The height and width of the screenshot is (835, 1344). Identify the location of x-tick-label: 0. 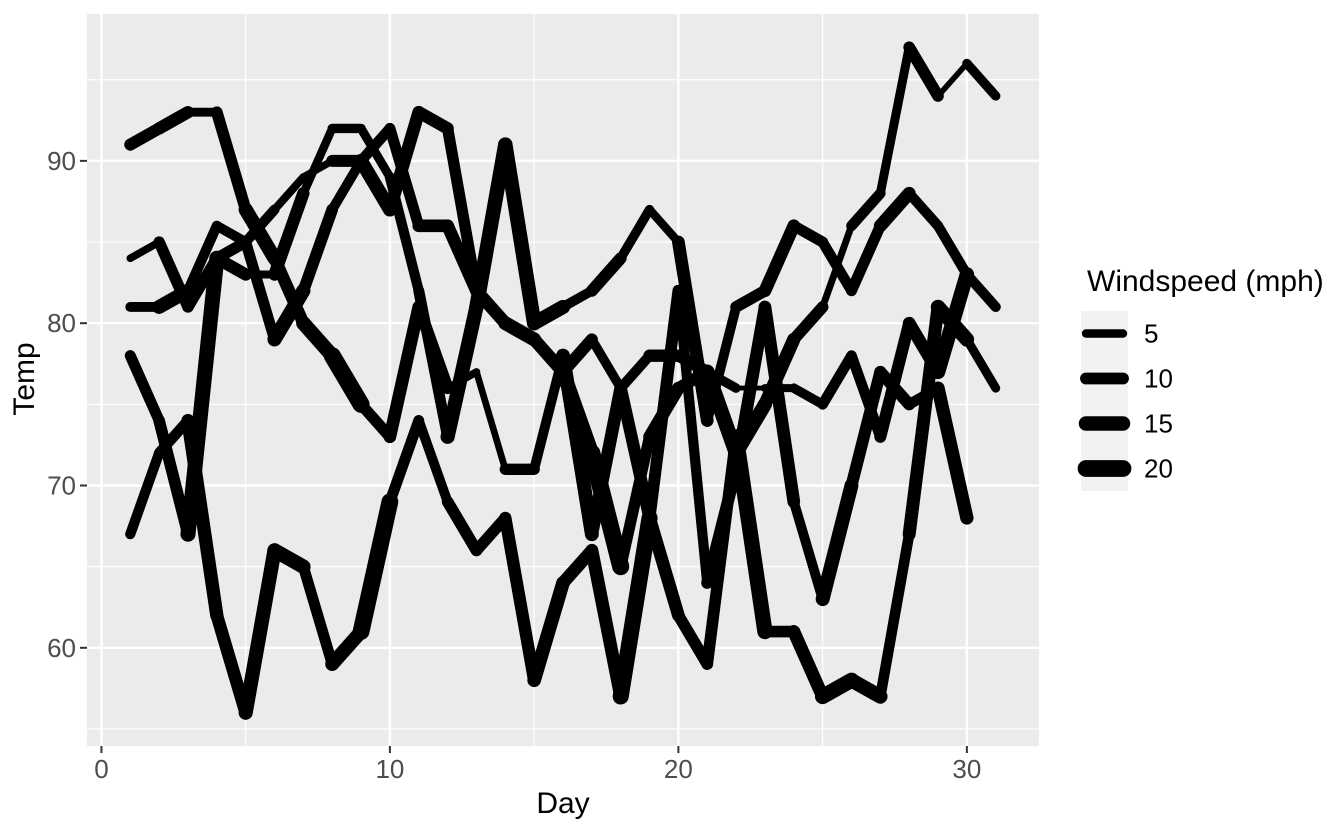
(101, 769).